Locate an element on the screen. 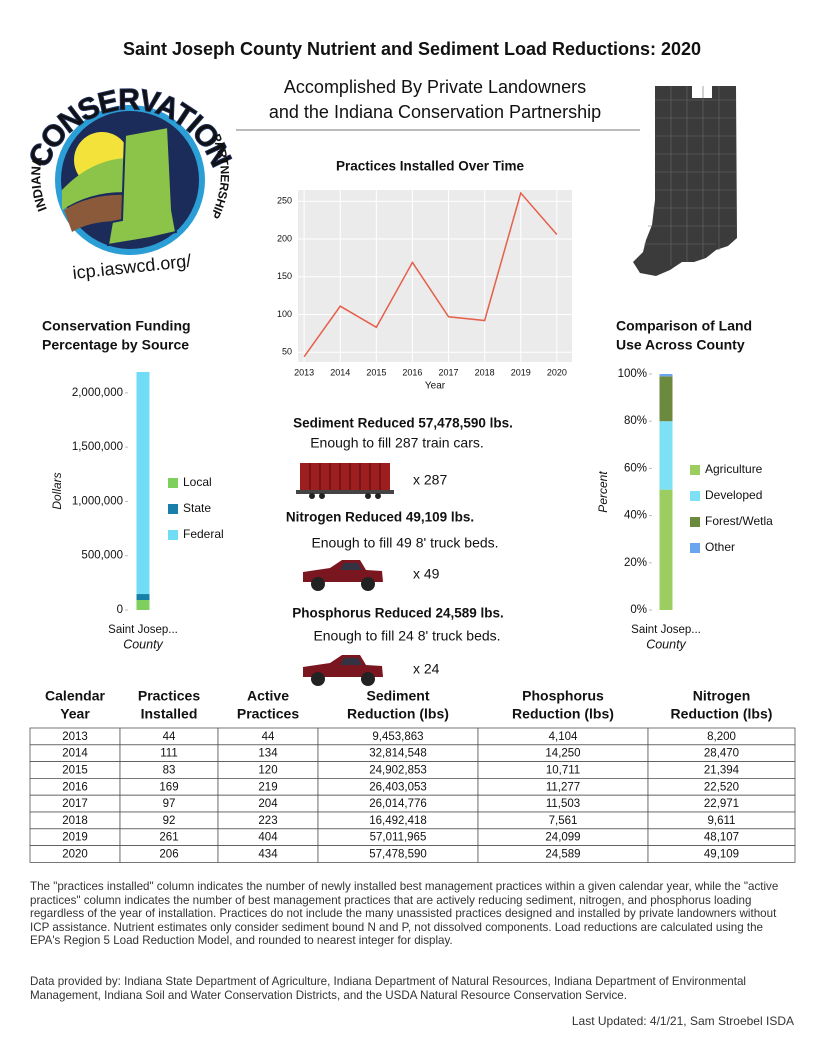 The width and height of the screenshot is (816, 1056). chart-title: Comparison of Land is located at coordinates (684, 326).